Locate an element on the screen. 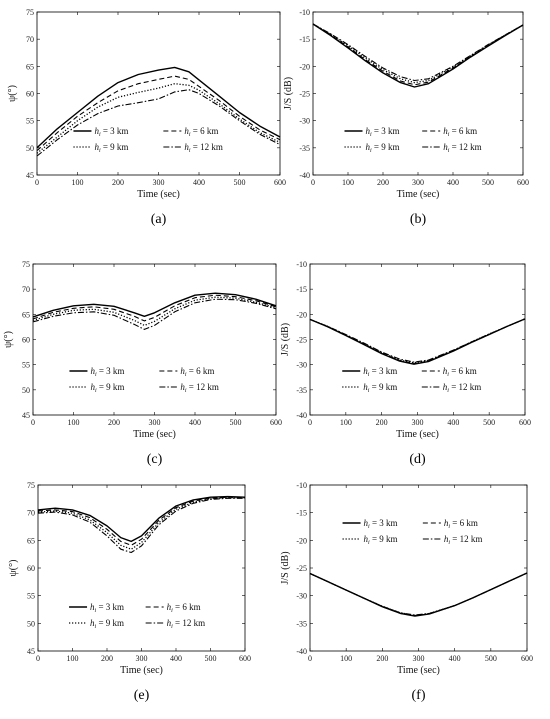 The image size is (550, 719). y-tick-label: -40 is located at coordinates (301, 415).